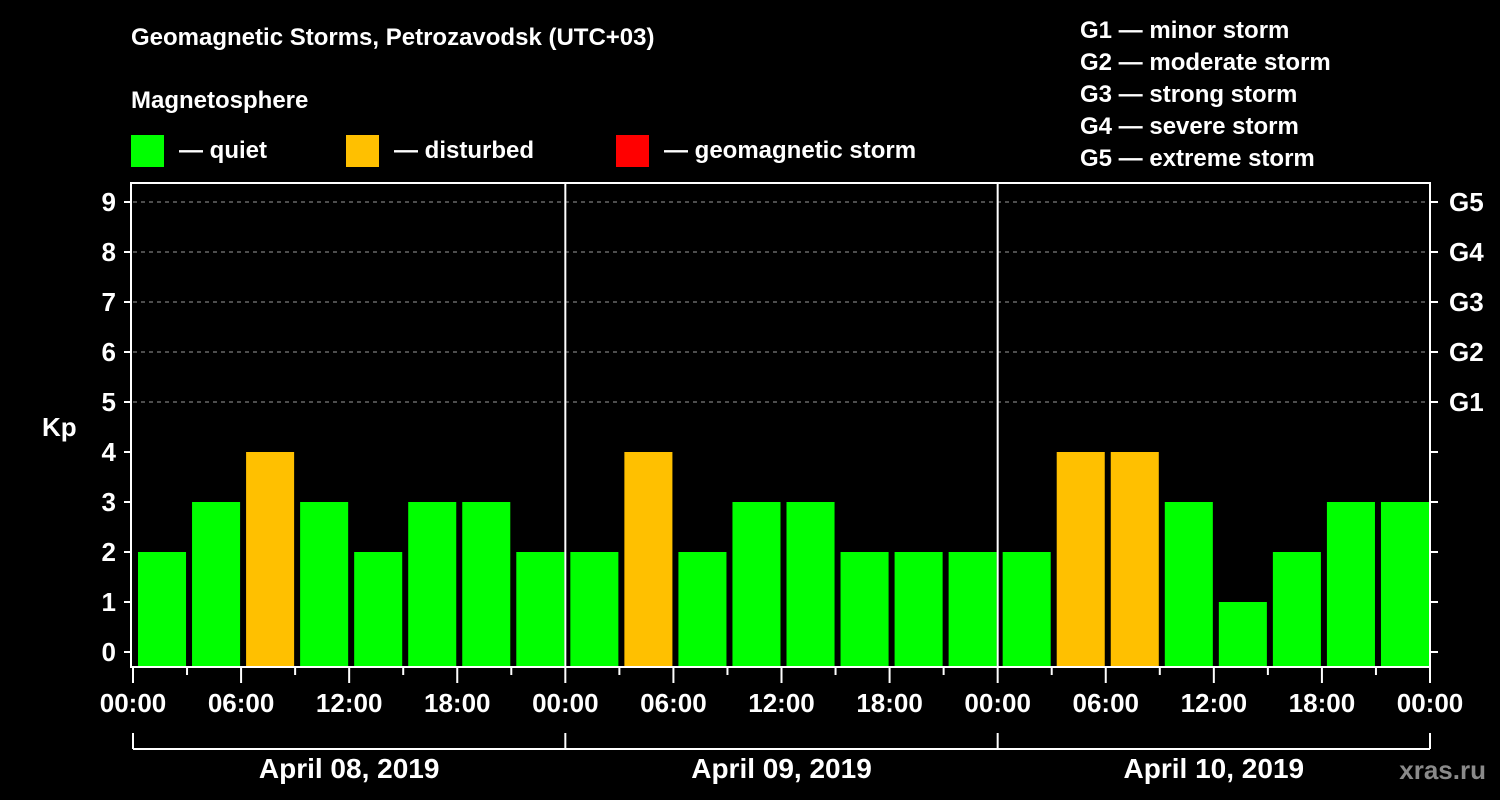 The image size is (1500, 800). Describe the element at coordinates (1214, 768) in the screenshot. I see `date-label: April 10, 2019` at that location.